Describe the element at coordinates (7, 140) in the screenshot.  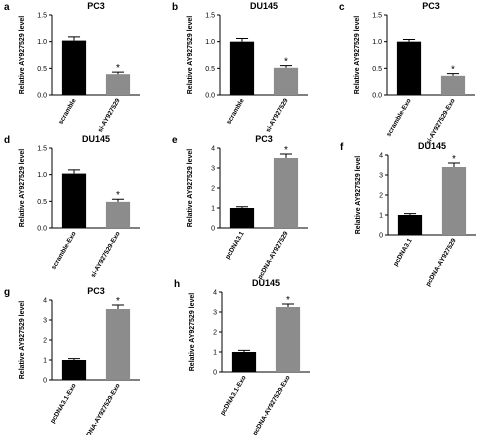
I see `panel-letter: d` at that location.